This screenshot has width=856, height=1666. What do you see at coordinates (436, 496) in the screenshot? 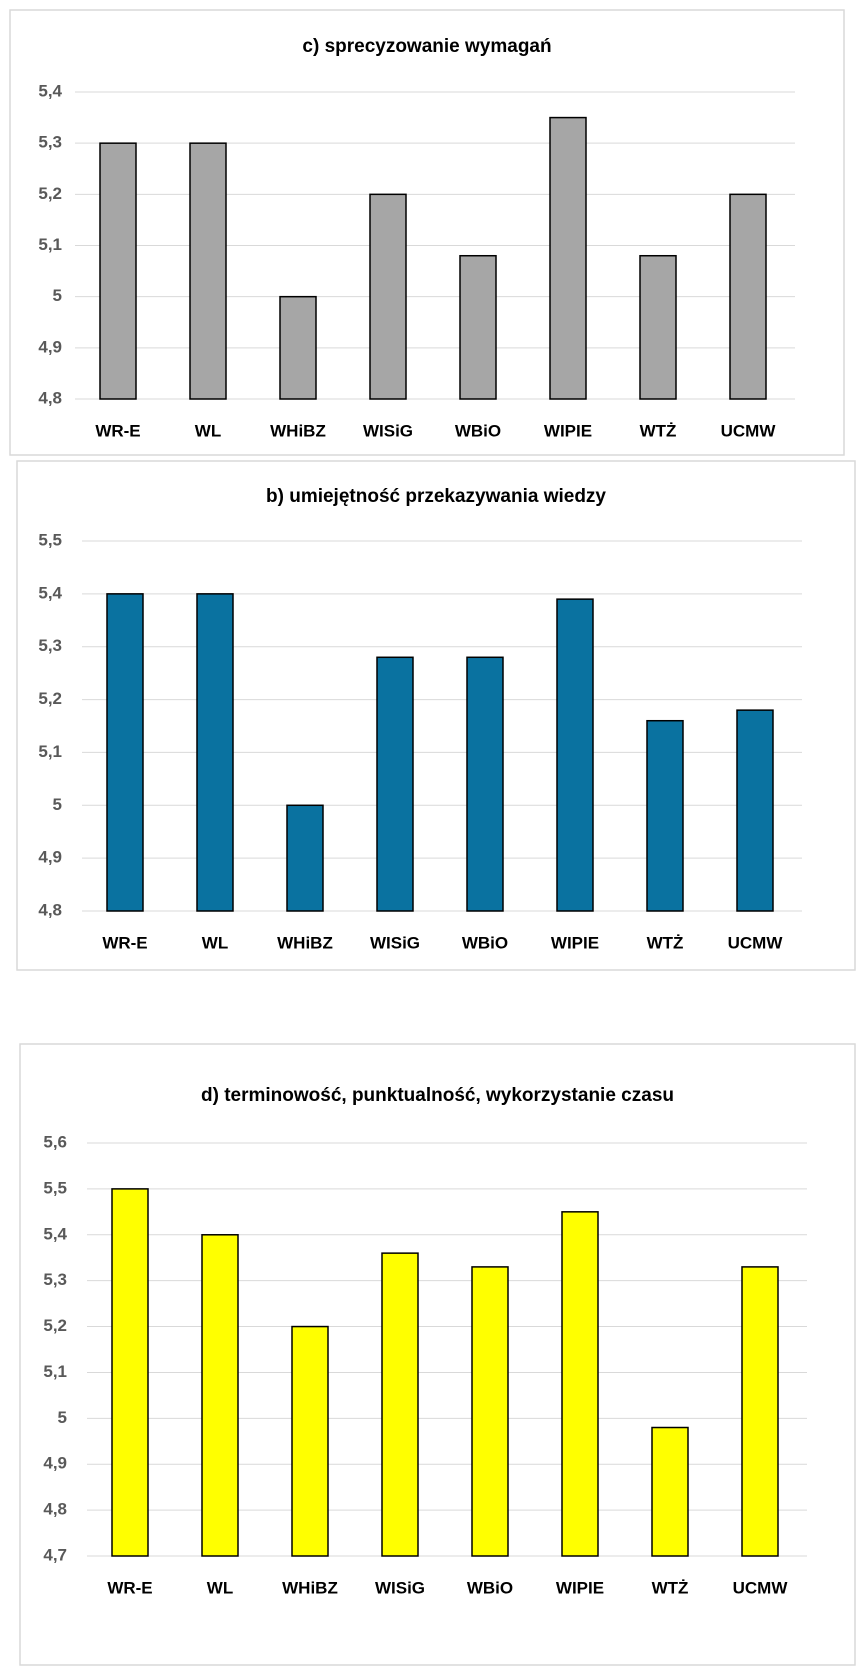
I see `chart-title: b) umiejętność przekazywania wiedzy` at bounding box center [436, 496].